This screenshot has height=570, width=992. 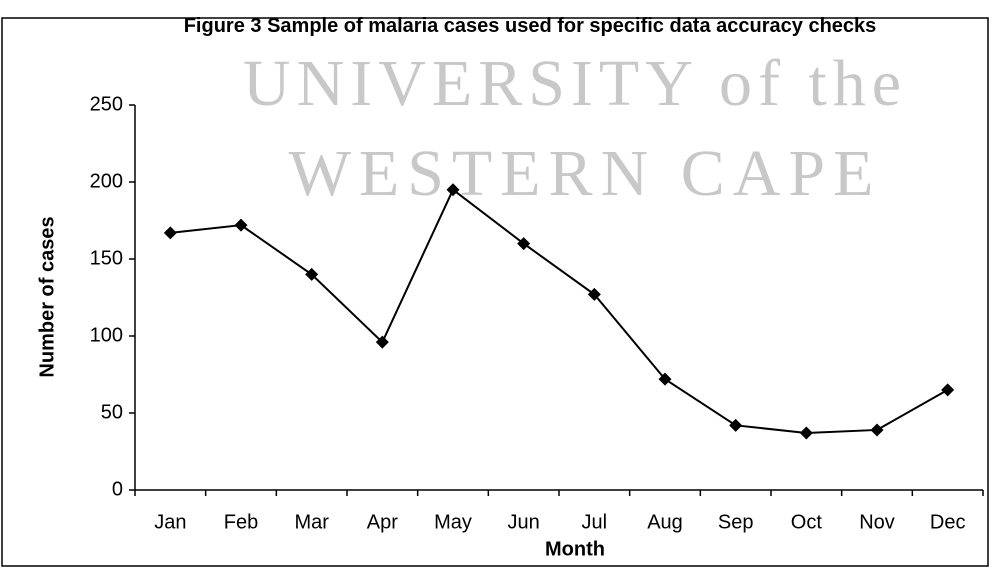 What do you see at coordinates (807, 522) in the screenshot?
I see `x-tick-label: Oct` at bounding box center [807, 522].